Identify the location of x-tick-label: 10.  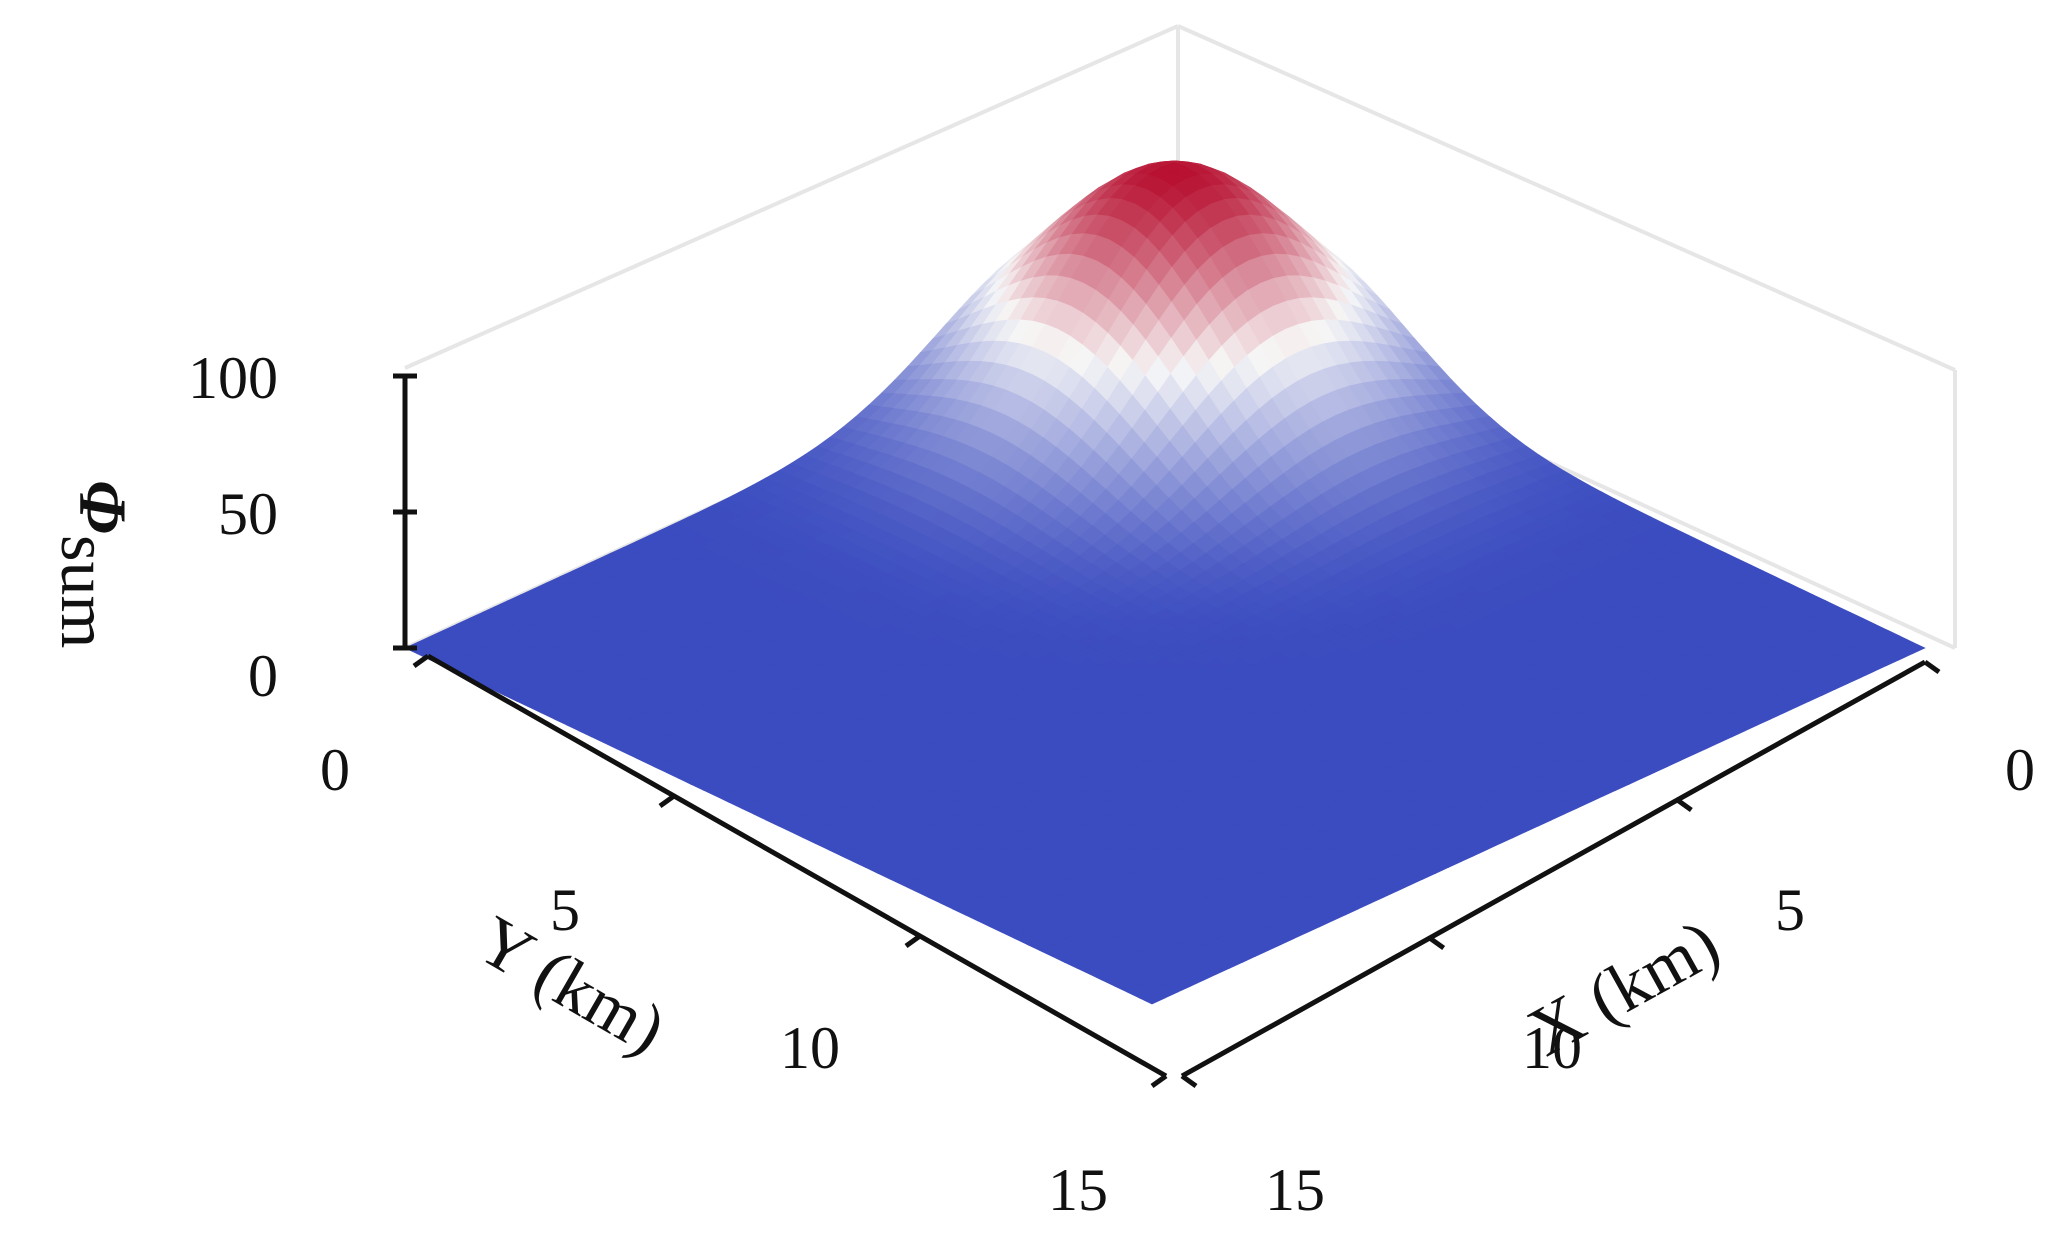
(1552, 1048).